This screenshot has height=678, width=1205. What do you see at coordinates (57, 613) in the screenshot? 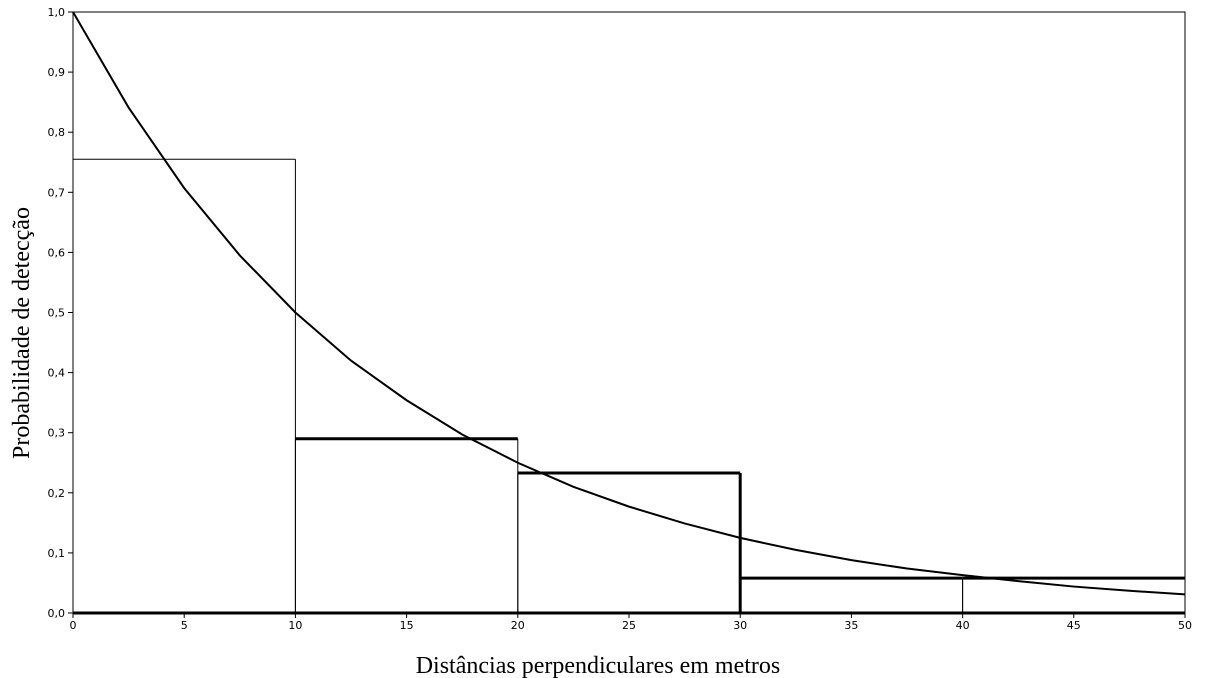
I see `y-tick-label: 0,0` at bounding box center [57, 613].